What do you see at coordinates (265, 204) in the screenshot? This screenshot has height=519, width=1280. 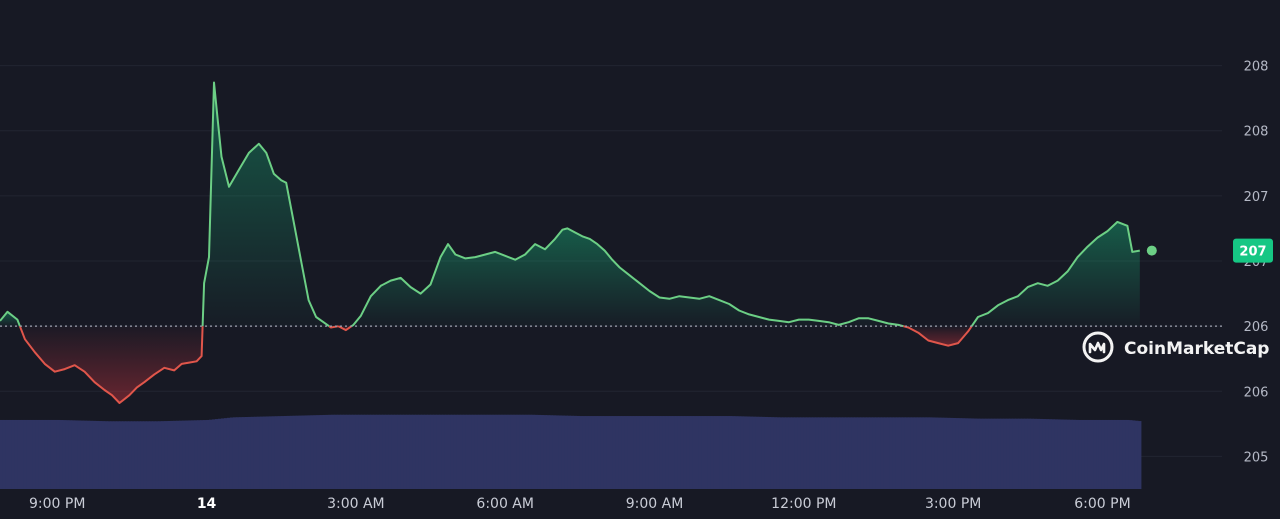 I see `line-segment-up` at bounding box center [265, 204].